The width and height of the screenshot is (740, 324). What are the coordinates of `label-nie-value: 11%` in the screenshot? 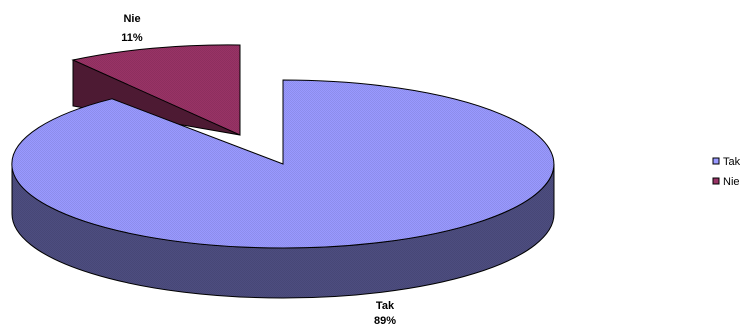 It's located at (132, 38).